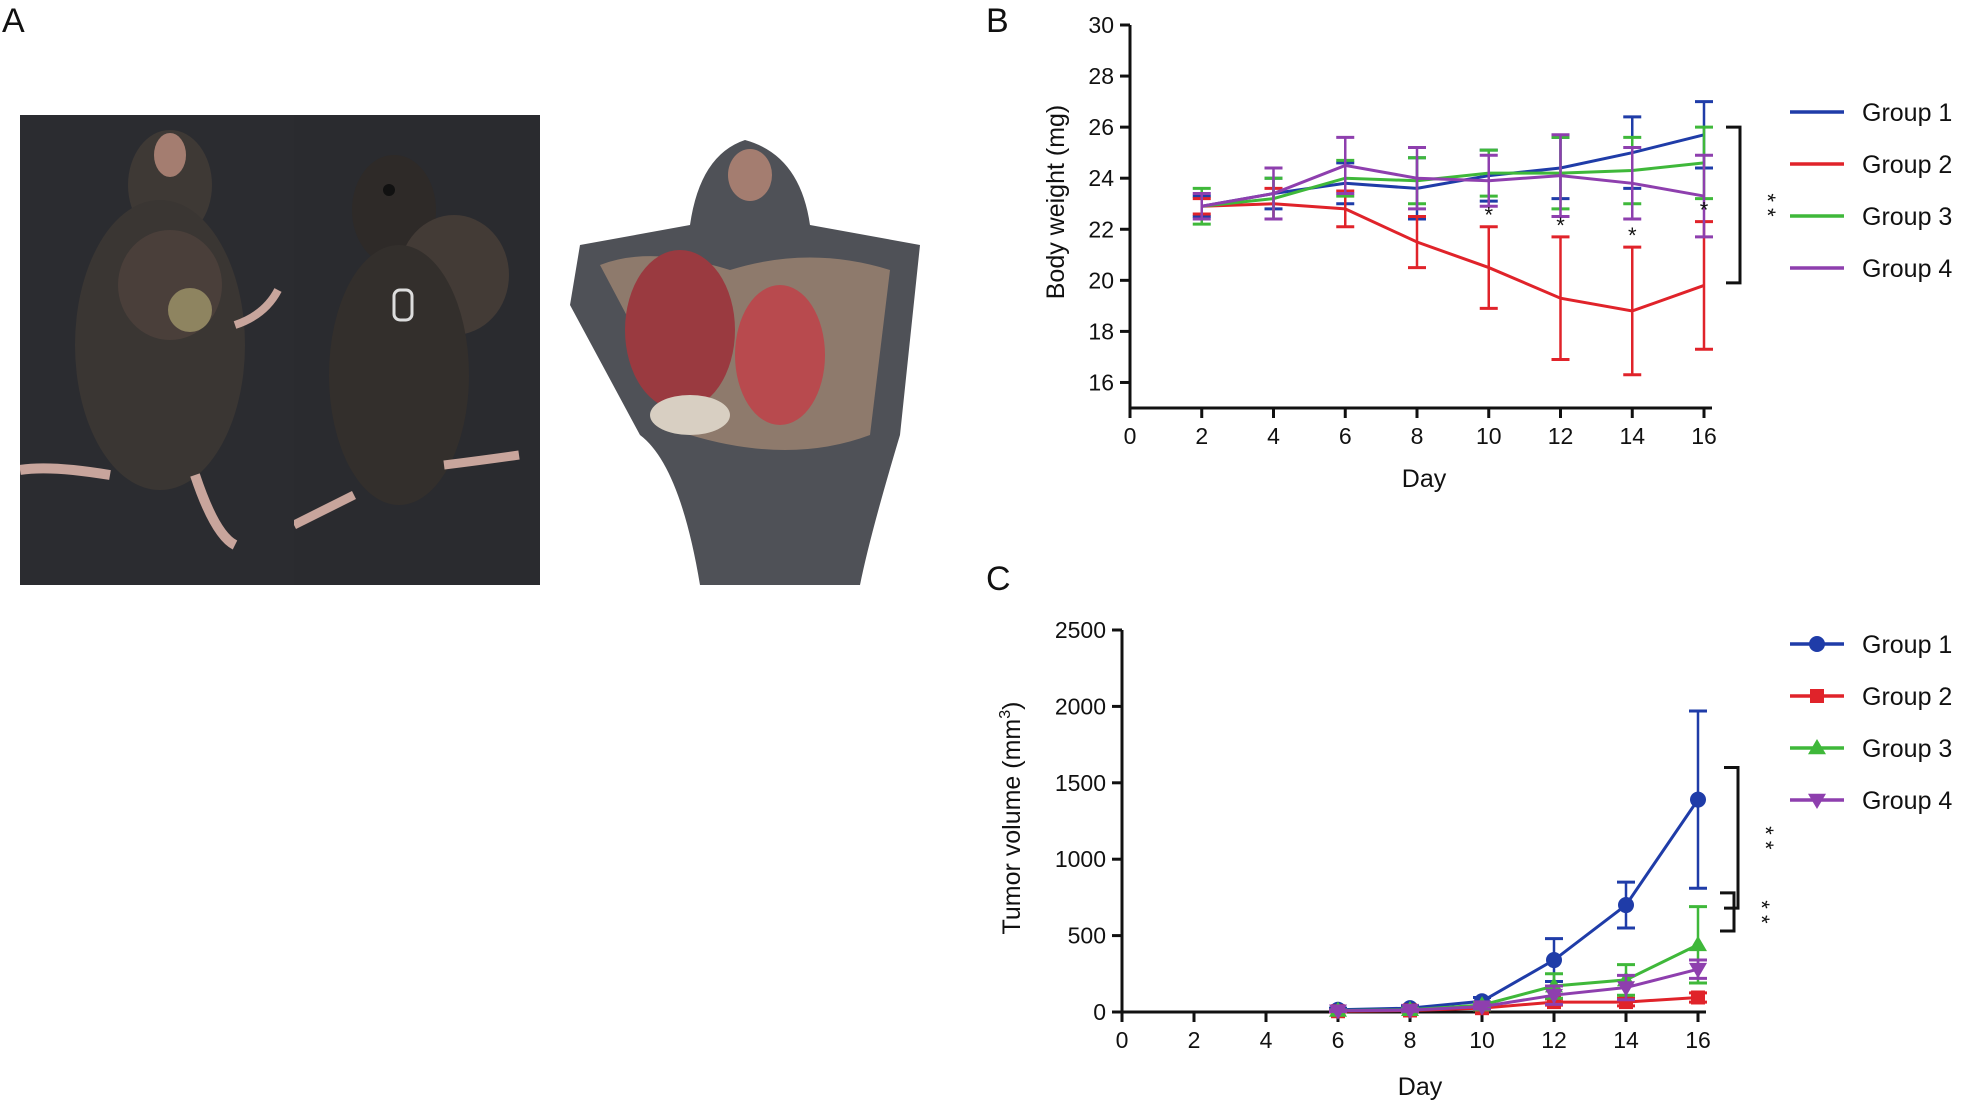 This screenshot has height=1104, width=1962. What do you see at coordinates (1626, 1040) in the screenshot?
I see `chart-c-x-tick-label: 14` at bounding box center [1626, 1040].